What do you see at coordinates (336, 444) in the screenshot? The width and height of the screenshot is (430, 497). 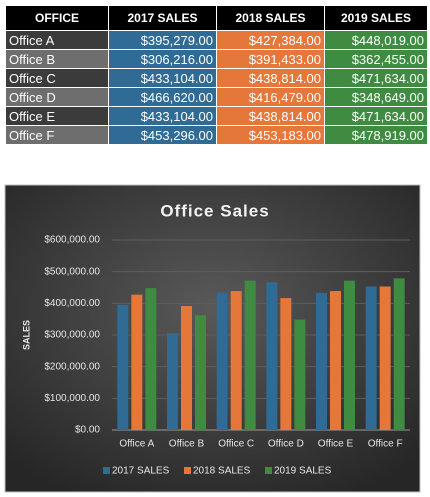 I see `x-tick-label: Office E` at bounding box center [336, 444].